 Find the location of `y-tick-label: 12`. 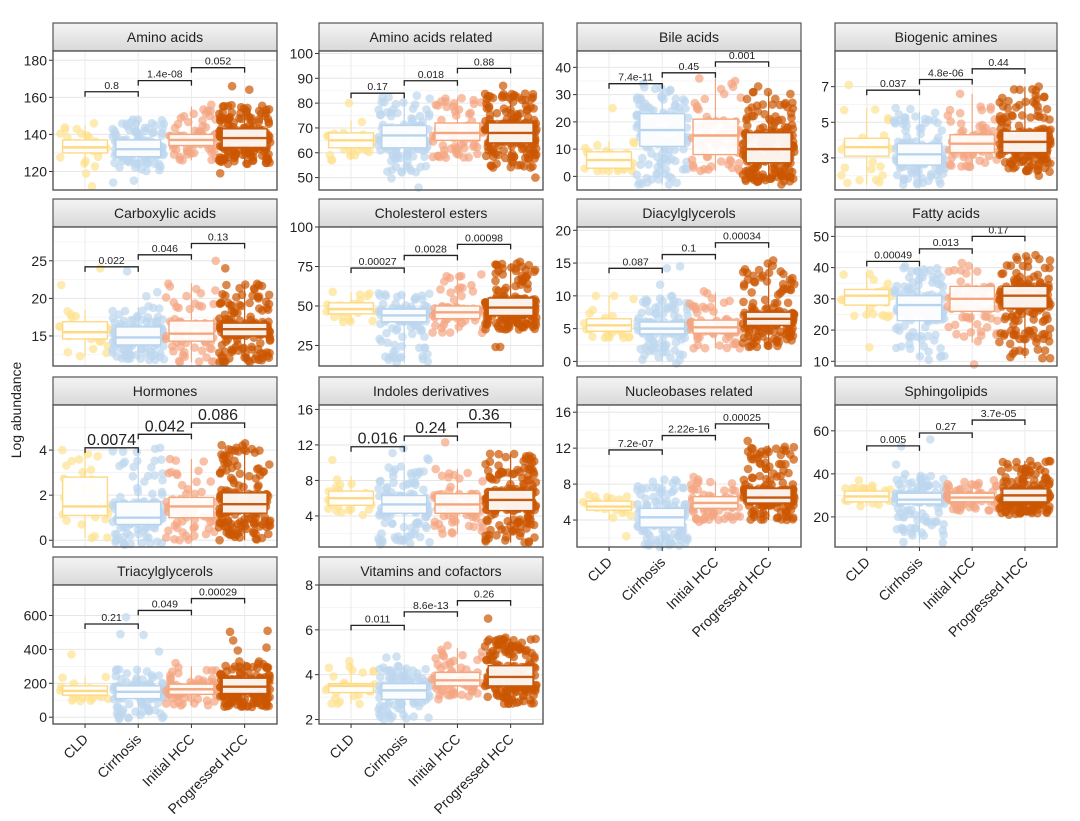

y-tick-label: 12 is located at coordinates (305, 445).